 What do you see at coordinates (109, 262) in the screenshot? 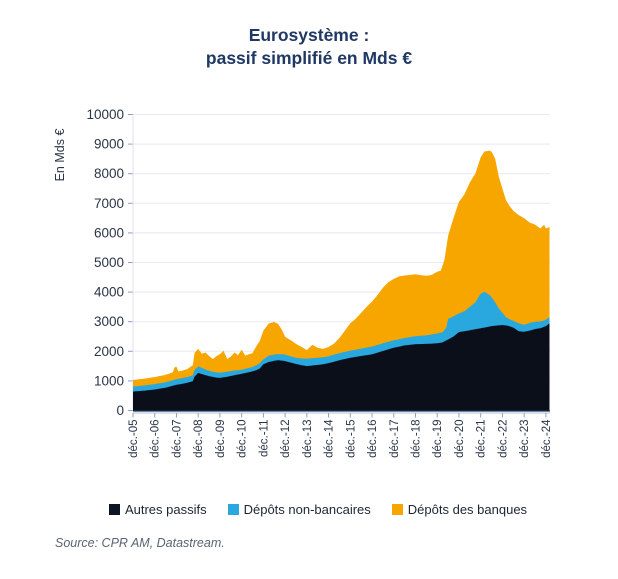
I see `y-tick-label: 5000` at bounding box center [109, 262].